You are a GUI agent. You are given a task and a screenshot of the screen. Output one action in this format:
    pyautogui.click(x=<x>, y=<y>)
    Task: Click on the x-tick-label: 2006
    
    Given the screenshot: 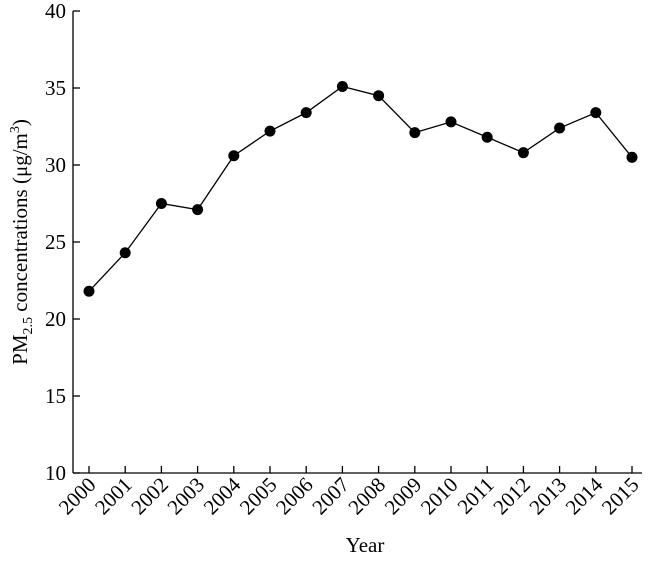 What is the action you would take?
    pyautogui.click(x=294, y=496)
    